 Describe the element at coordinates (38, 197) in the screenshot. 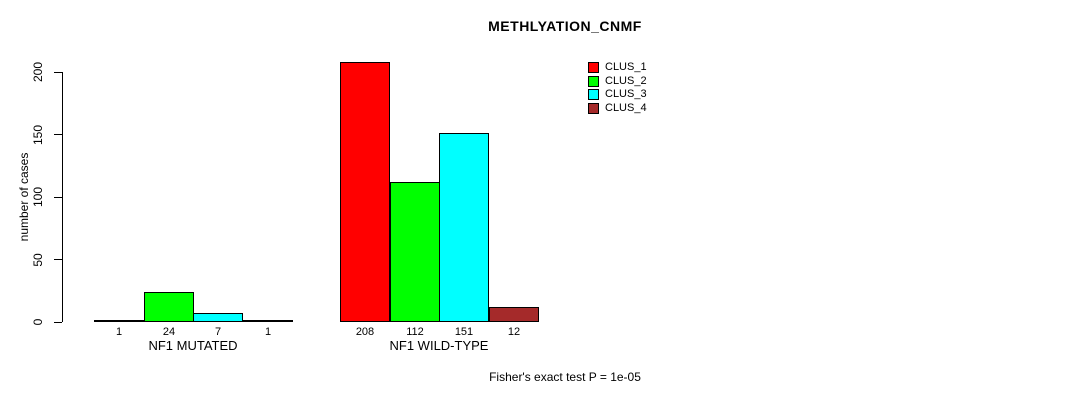

I see `y-tick-label-100: 100` at that location.